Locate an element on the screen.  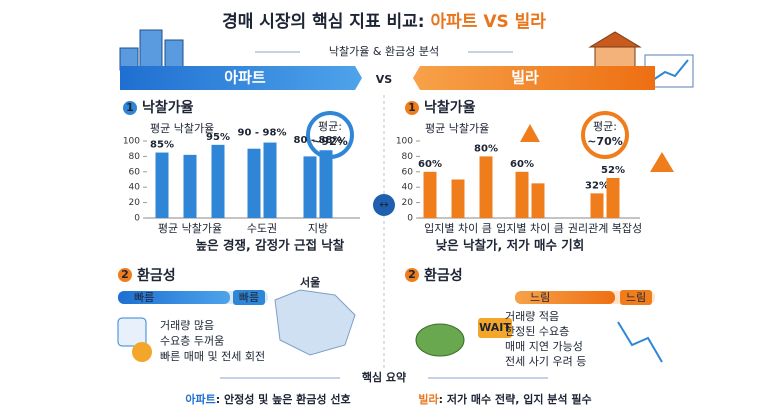
wait-sign-text: WAIT is located at coordinates (495, 327).